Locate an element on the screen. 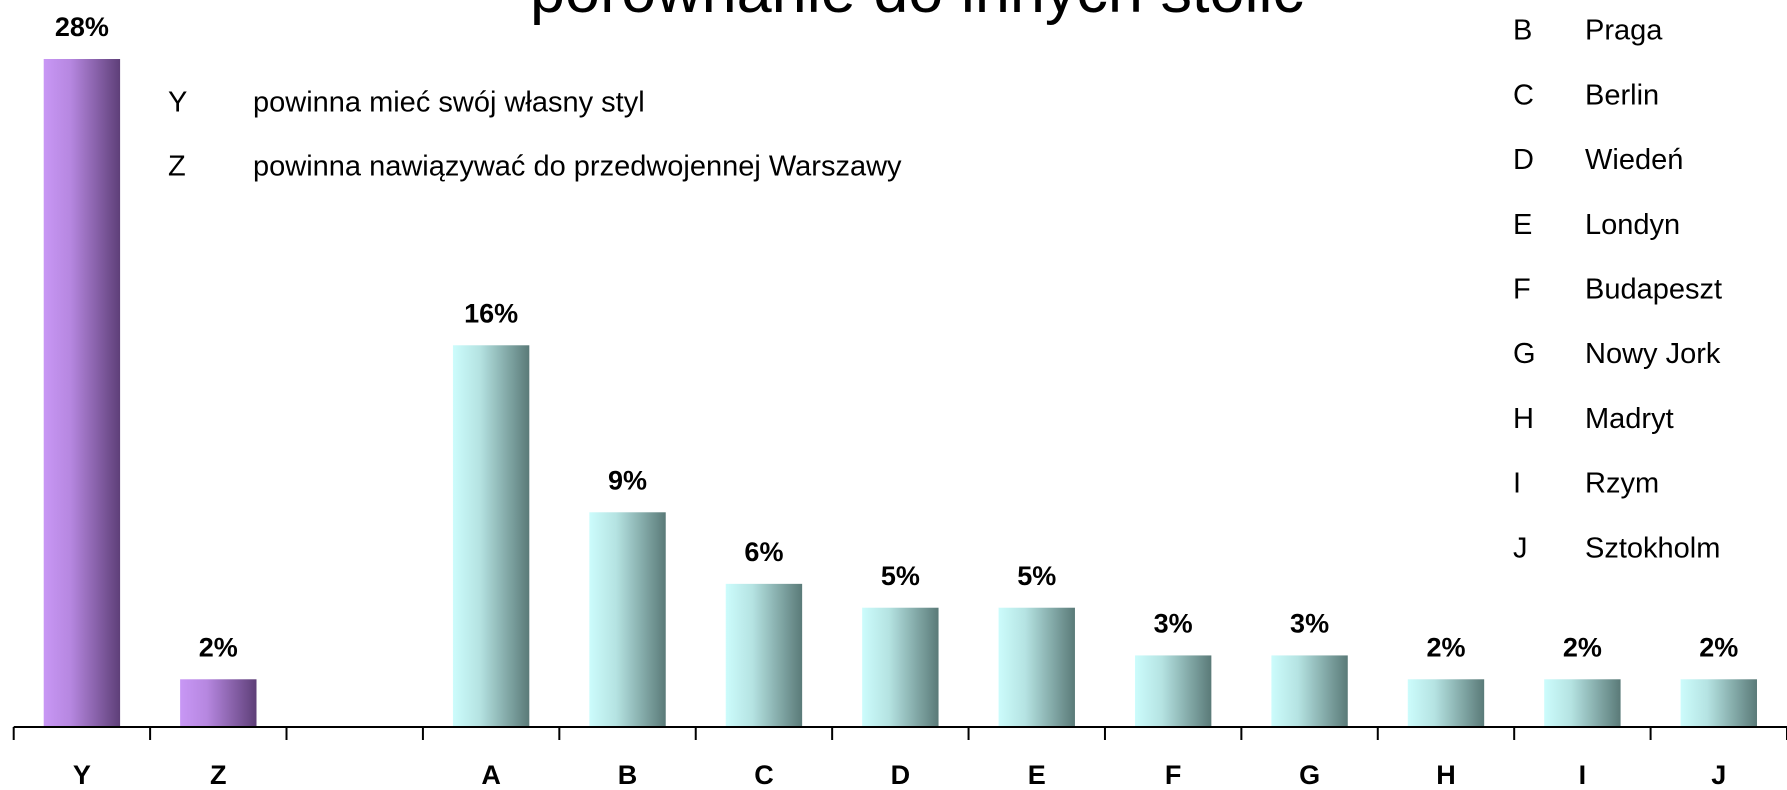  legend-label: Sztokholm is located at coordinates (1652, 548).